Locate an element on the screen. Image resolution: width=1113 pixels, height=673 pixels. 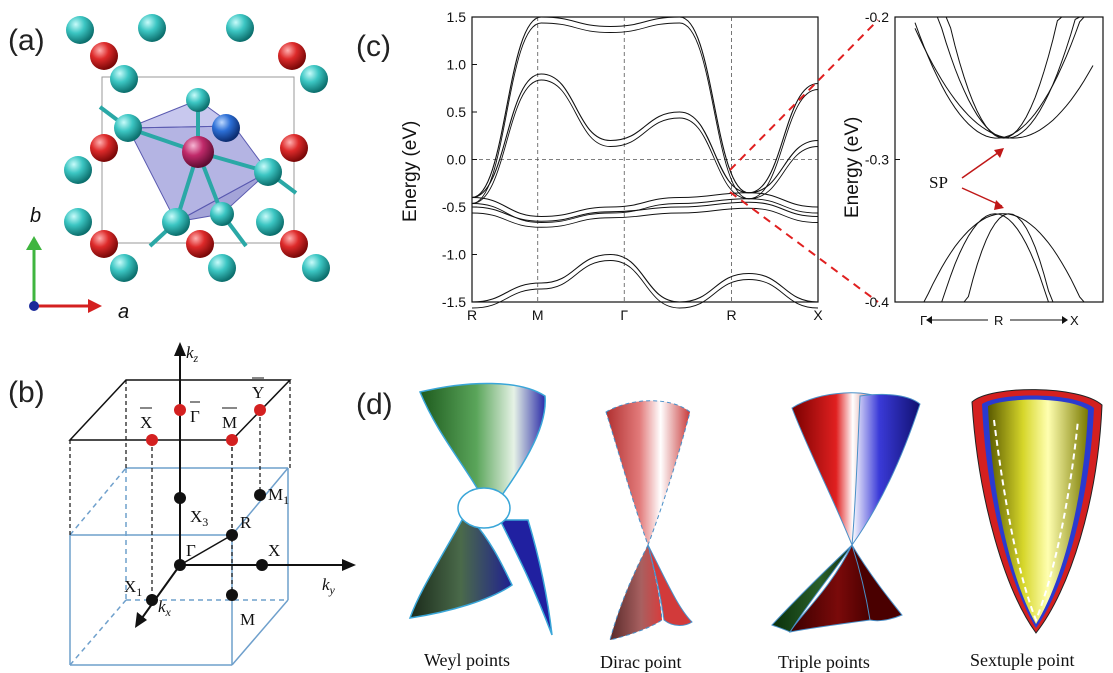
zoom-line-top is located at coordinates (804, 95).